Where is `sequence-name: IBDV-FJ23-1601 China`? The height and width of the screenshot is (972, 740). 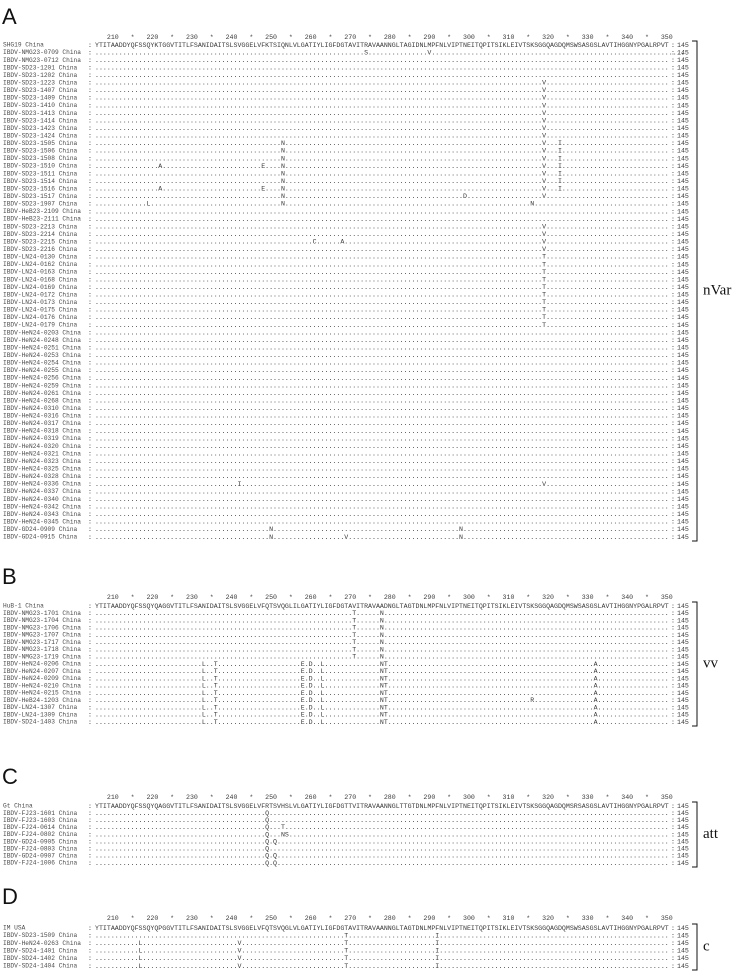 sequence-name: IBDV-FJ23-1601 China is located at coordinates (40, 813).